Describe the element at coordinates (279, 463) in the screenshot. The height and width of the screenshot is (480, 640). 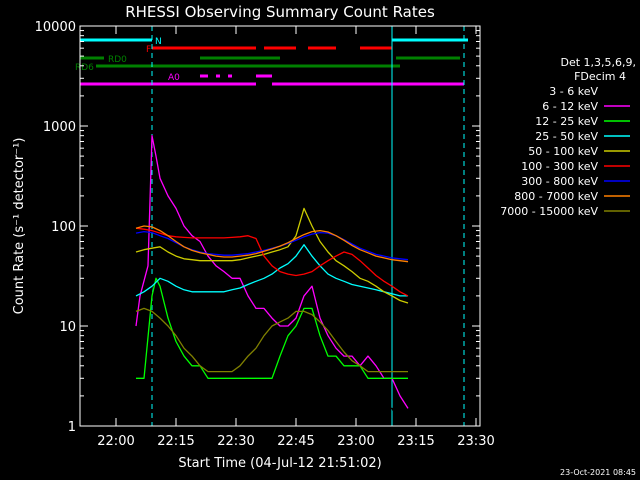
I see `x-axis-label: Start Time (04-Jul-12 21:51:02)` at that location.